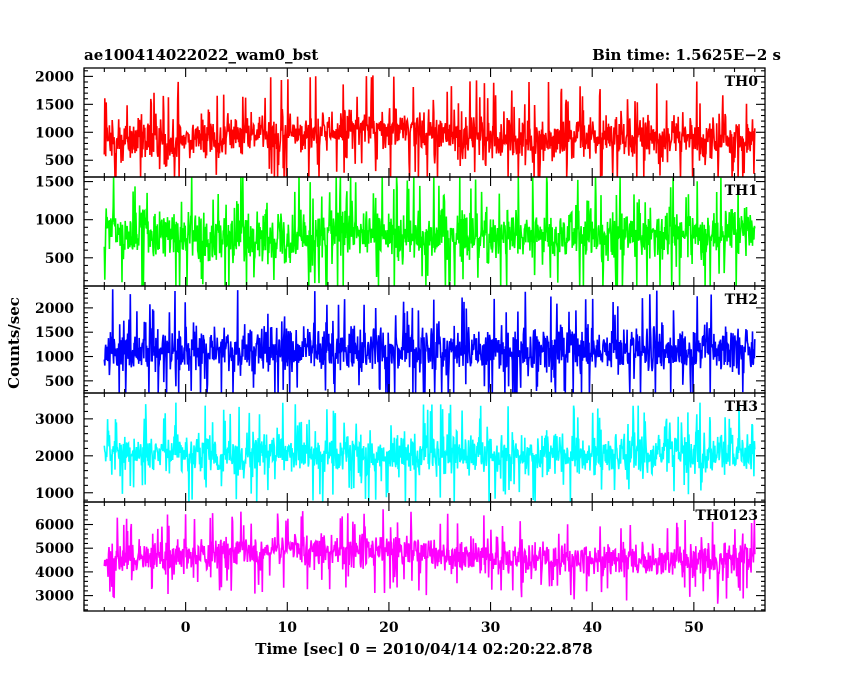 This screenshot has height=680, width=850. Describe the element at coordinates (429, 126) in the screenshot. I see `series-th0-line` at that location.